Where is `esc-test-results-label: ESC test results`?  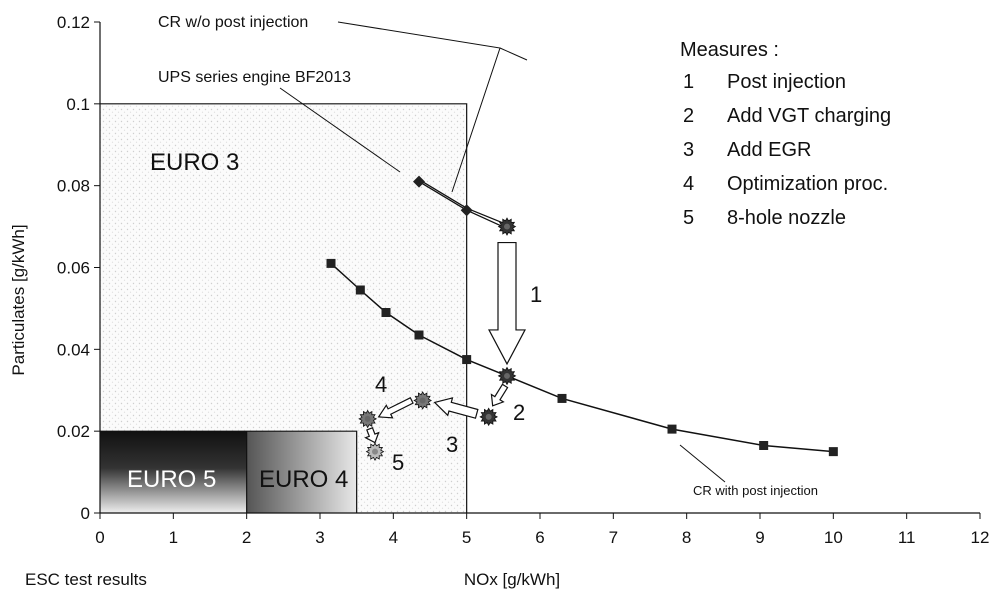 esc-test-results-label: ESC test results is located at coordinates (86, 579).